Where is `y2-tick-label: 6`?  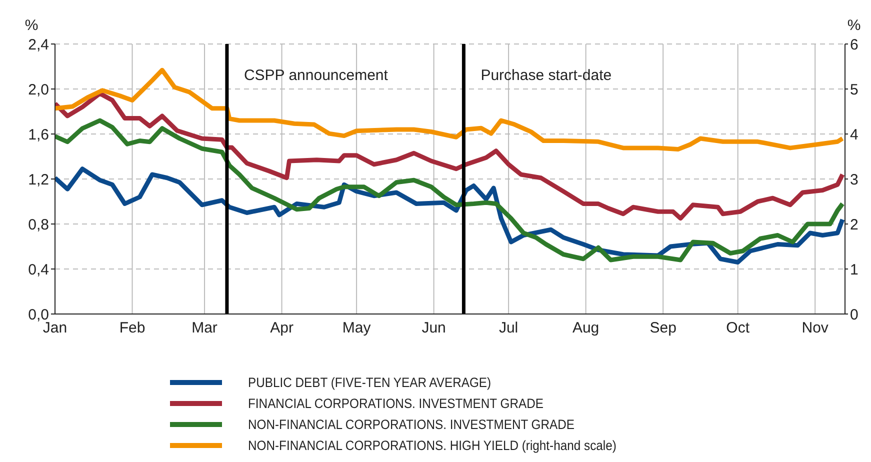 y2-tick-label: 6 is located at coordinates (854, 45).